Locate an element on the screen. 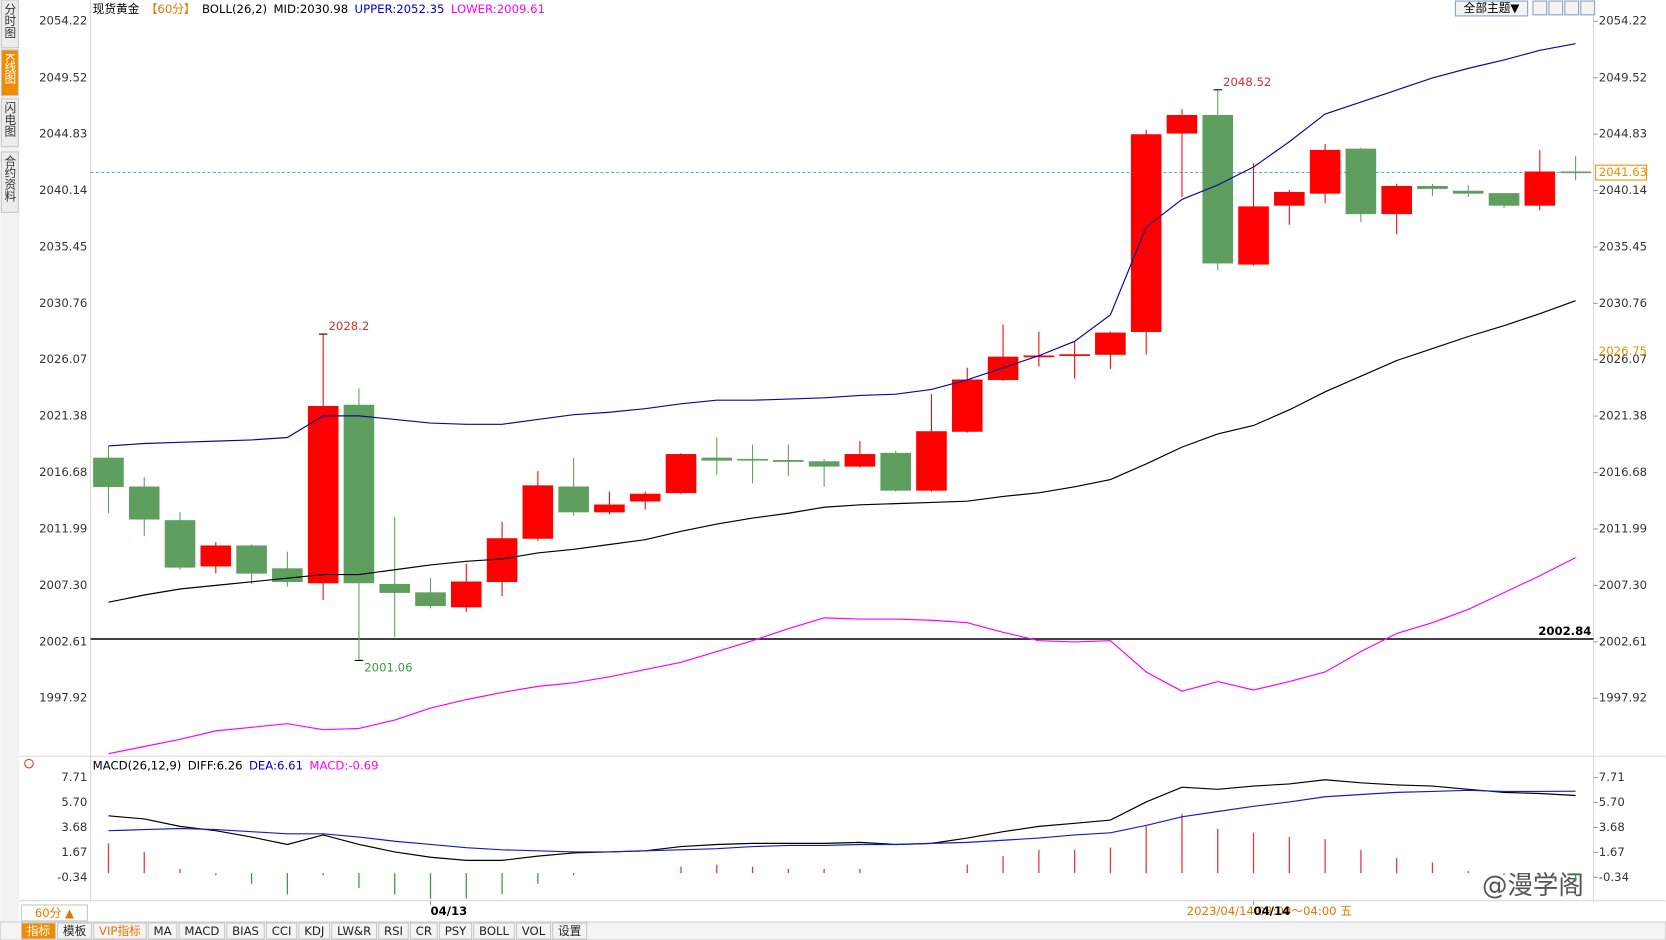 Image resolution: width=1666 pixels, height=940 pixels. side-tab: 分时图 is located at coordinates (10, 21).